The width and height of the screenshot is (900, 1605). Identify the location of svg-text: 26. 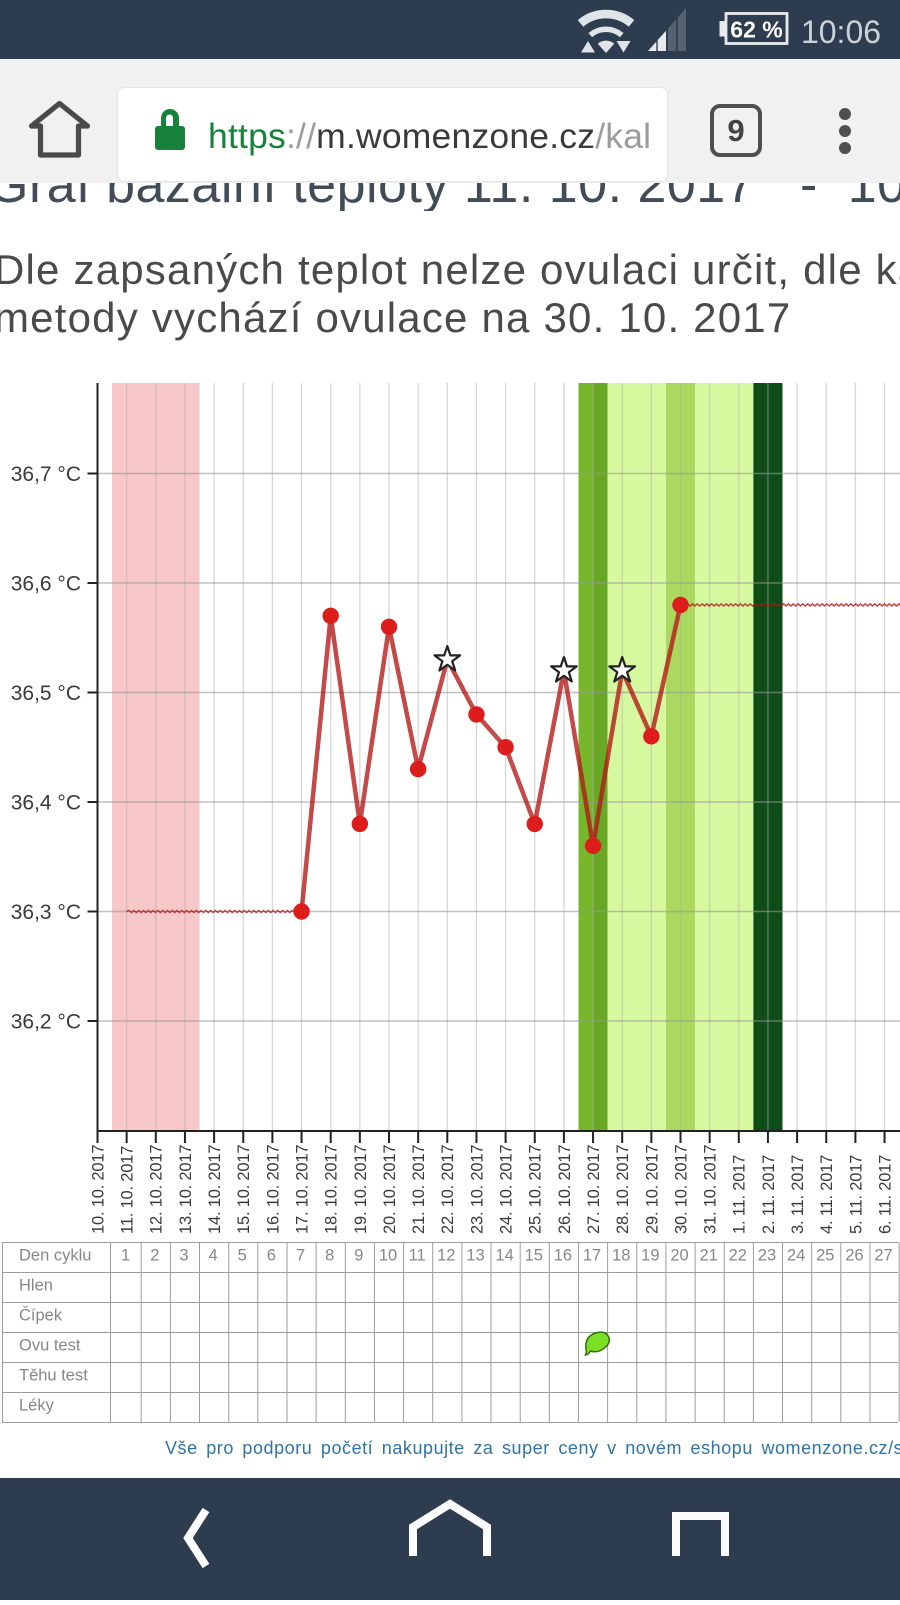
(854, 1256).